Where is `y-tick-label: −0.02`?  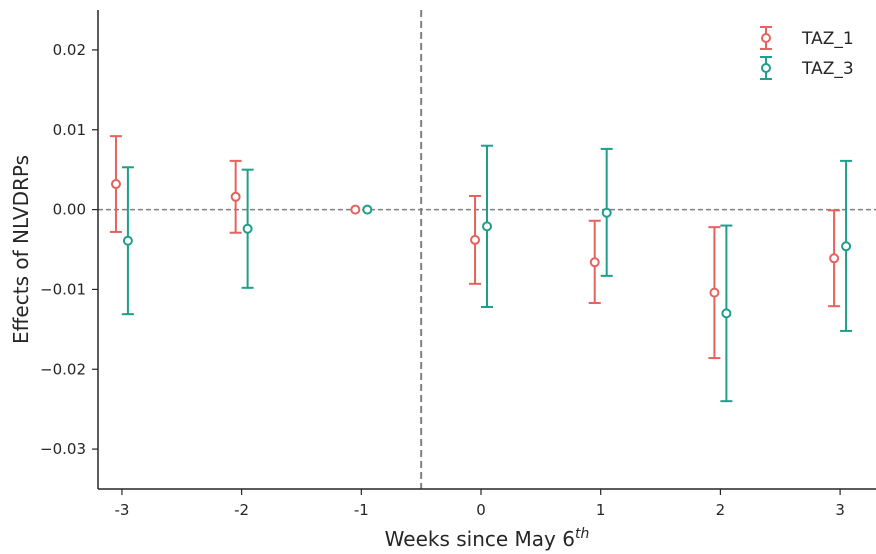 y-tick-label: −0.02 is located at coordinates (63, 369).